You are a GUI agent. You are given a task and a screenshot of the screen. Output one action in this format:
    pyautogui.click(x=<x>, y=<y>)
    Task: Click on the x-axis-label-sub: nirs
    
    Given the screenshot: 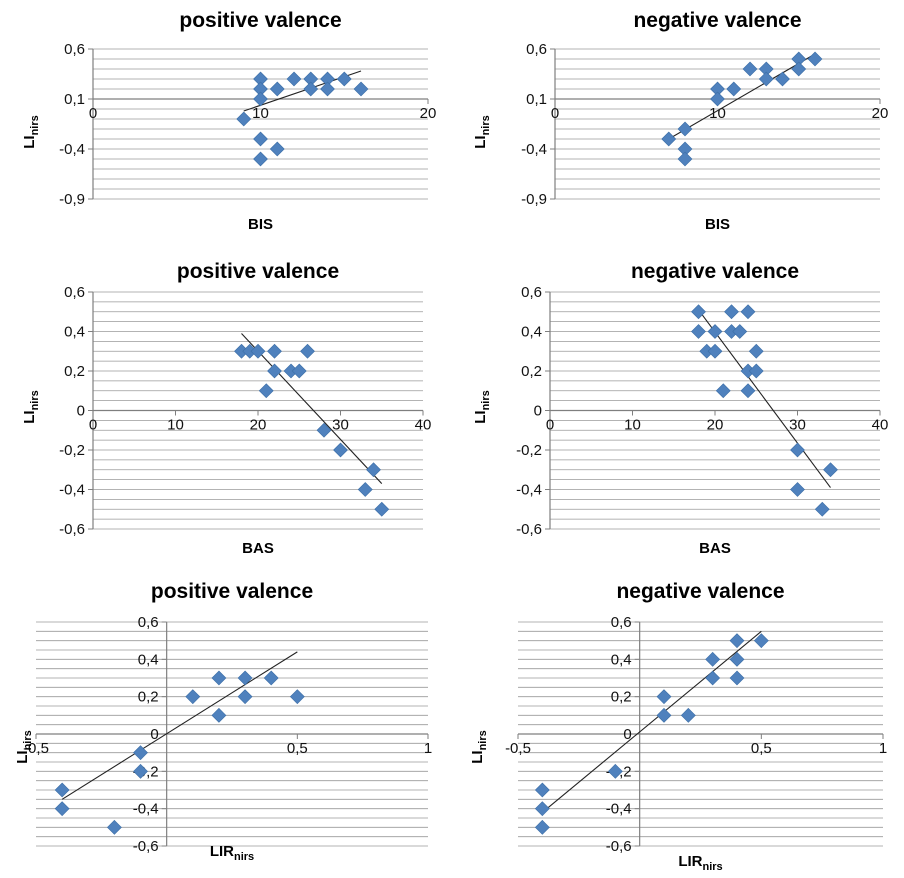 What is the action you would take?
    pyautogui.click(x=712, y=867)
    